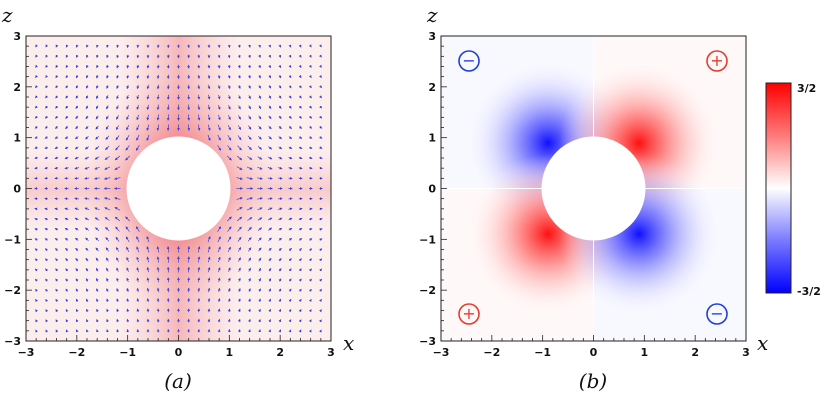  What do you see at coordinates (427, 239) in the screenshot?
I see `y-tick-label: −1` at bounding box center [427, 239].